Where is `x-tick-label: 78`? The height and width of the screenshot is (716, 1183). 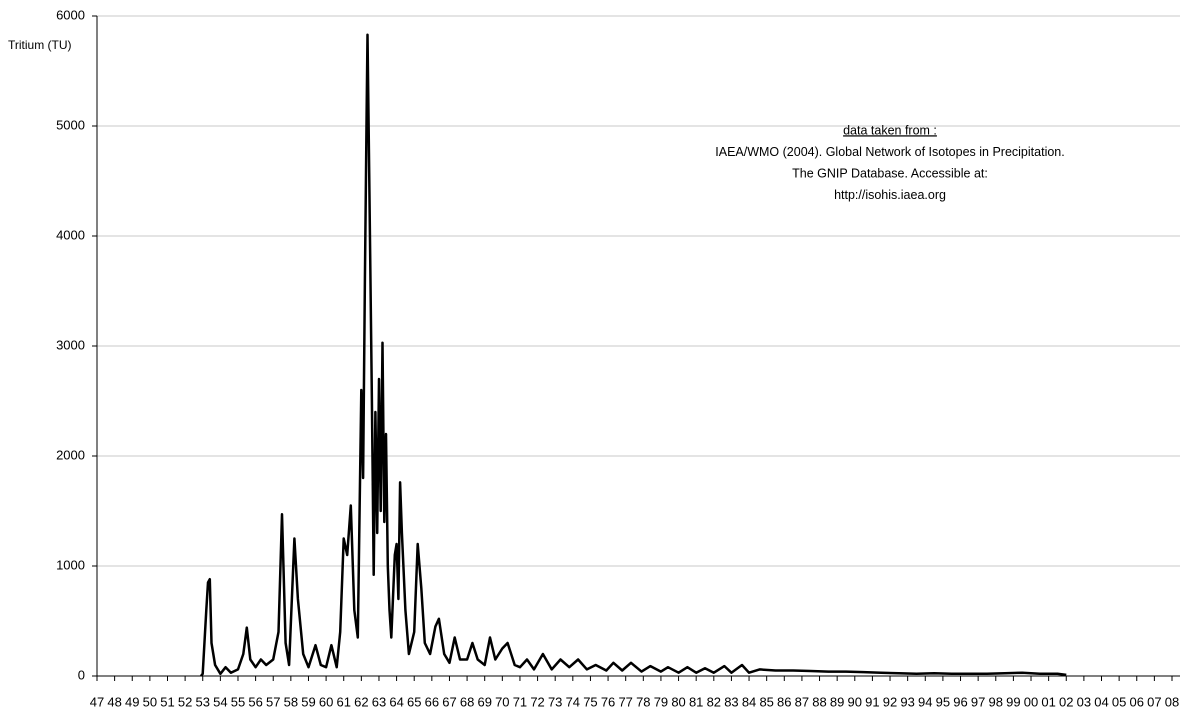 x-tick-label: 78 is located at coordinates (643, 701).